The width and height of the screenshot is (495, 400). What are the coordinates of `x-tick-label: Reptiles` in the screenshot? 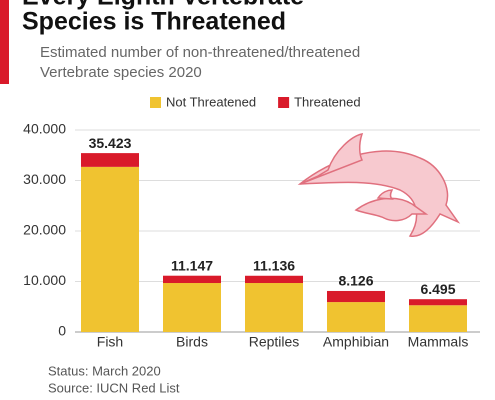 It's located at (274, 342).